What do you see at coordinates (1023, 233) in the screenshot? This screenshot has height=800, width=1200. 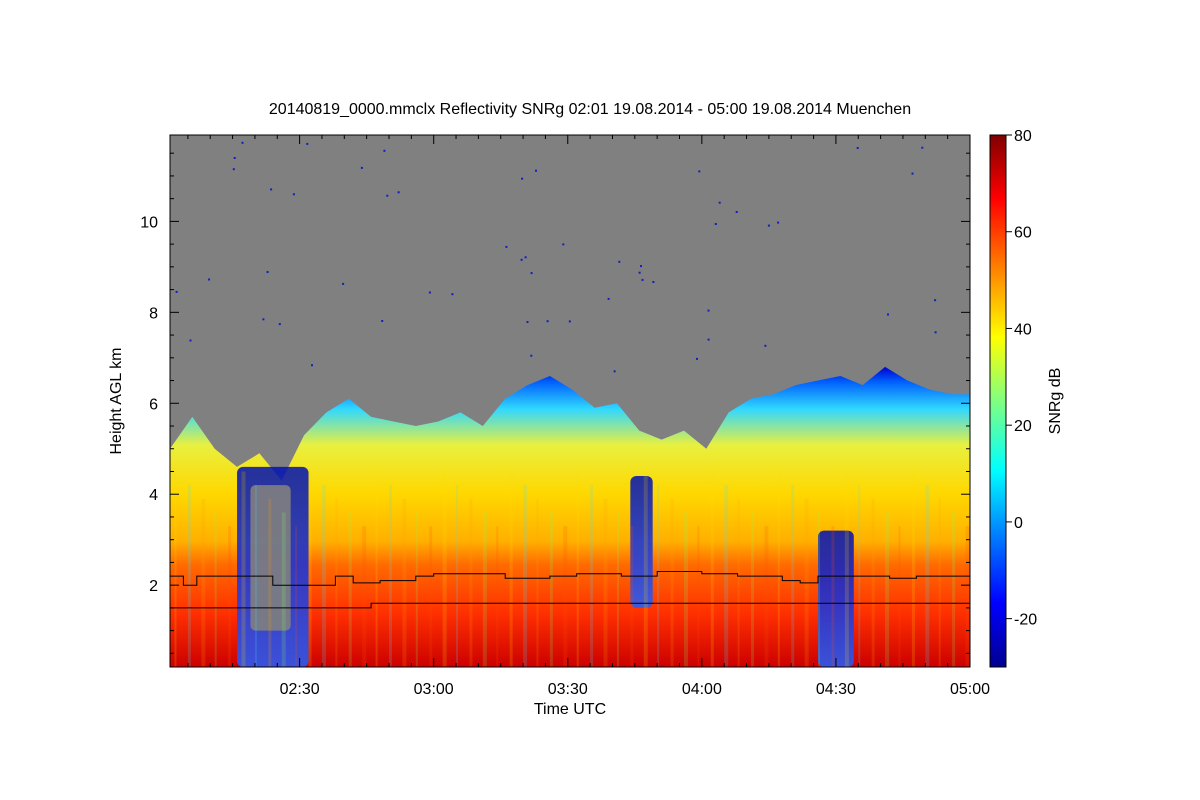 I see `colorbar-tick-label: 60` at bounding box center [1023, 233].